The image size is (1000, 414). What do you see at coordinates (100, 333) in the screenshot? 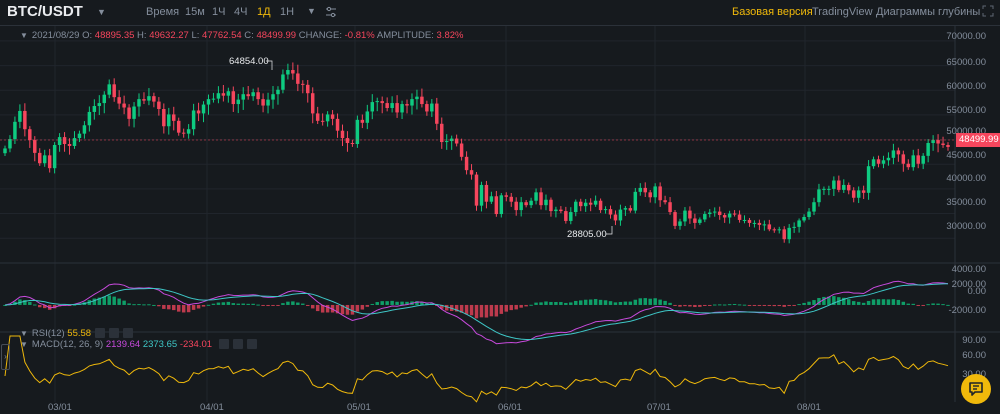
I see `rsi-settings-icon` at bounding box center [100, 333].